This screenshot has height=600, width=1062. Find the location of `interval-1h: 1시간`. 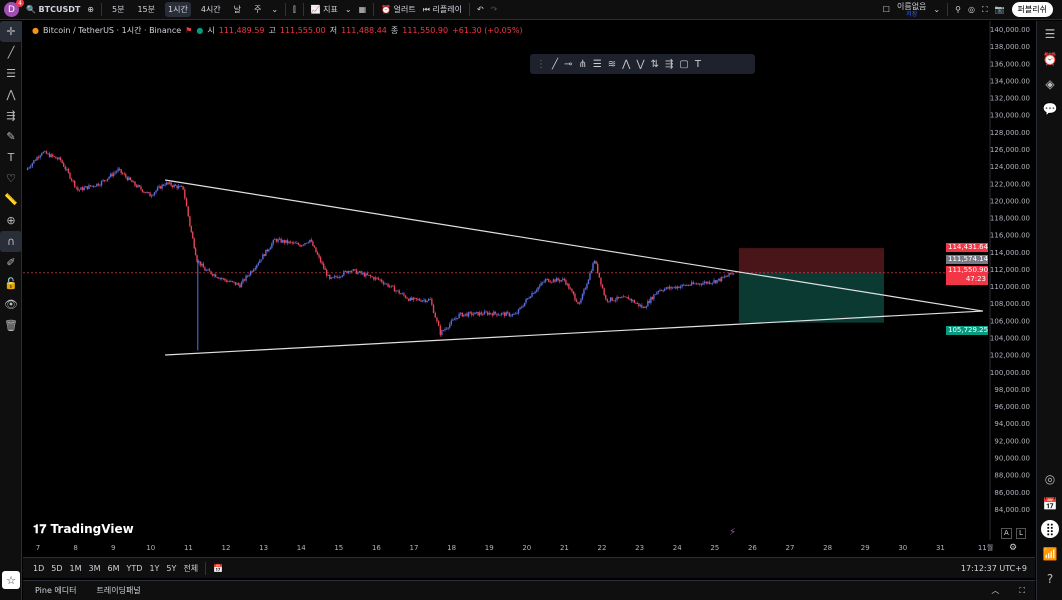

interval-1h: 1시간 is located at coordinates (178, 9).